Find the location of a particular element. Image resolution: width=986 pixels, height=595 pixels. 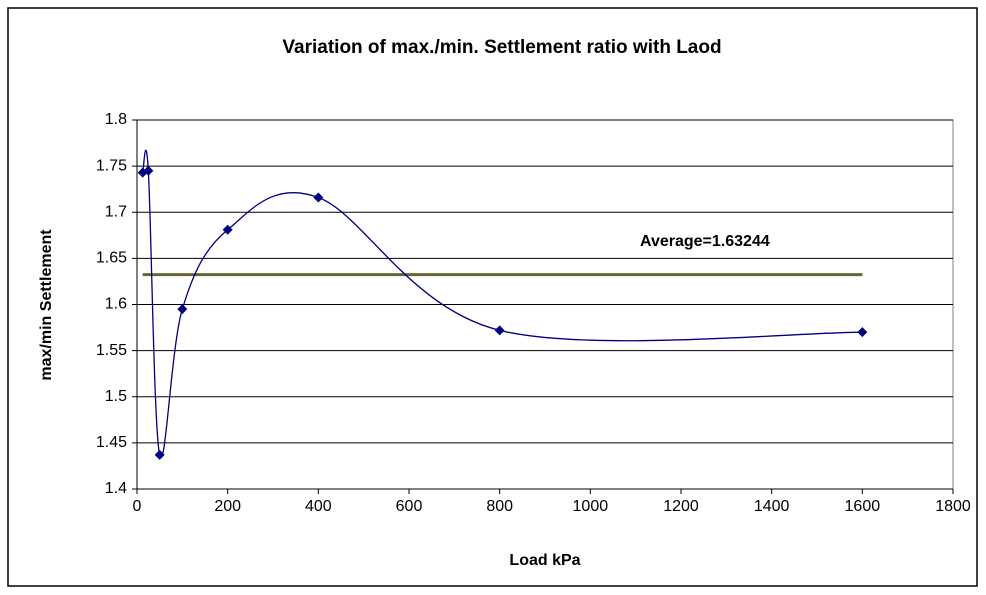

x-tick-label: 1000 is located at coordinates (591, 506).